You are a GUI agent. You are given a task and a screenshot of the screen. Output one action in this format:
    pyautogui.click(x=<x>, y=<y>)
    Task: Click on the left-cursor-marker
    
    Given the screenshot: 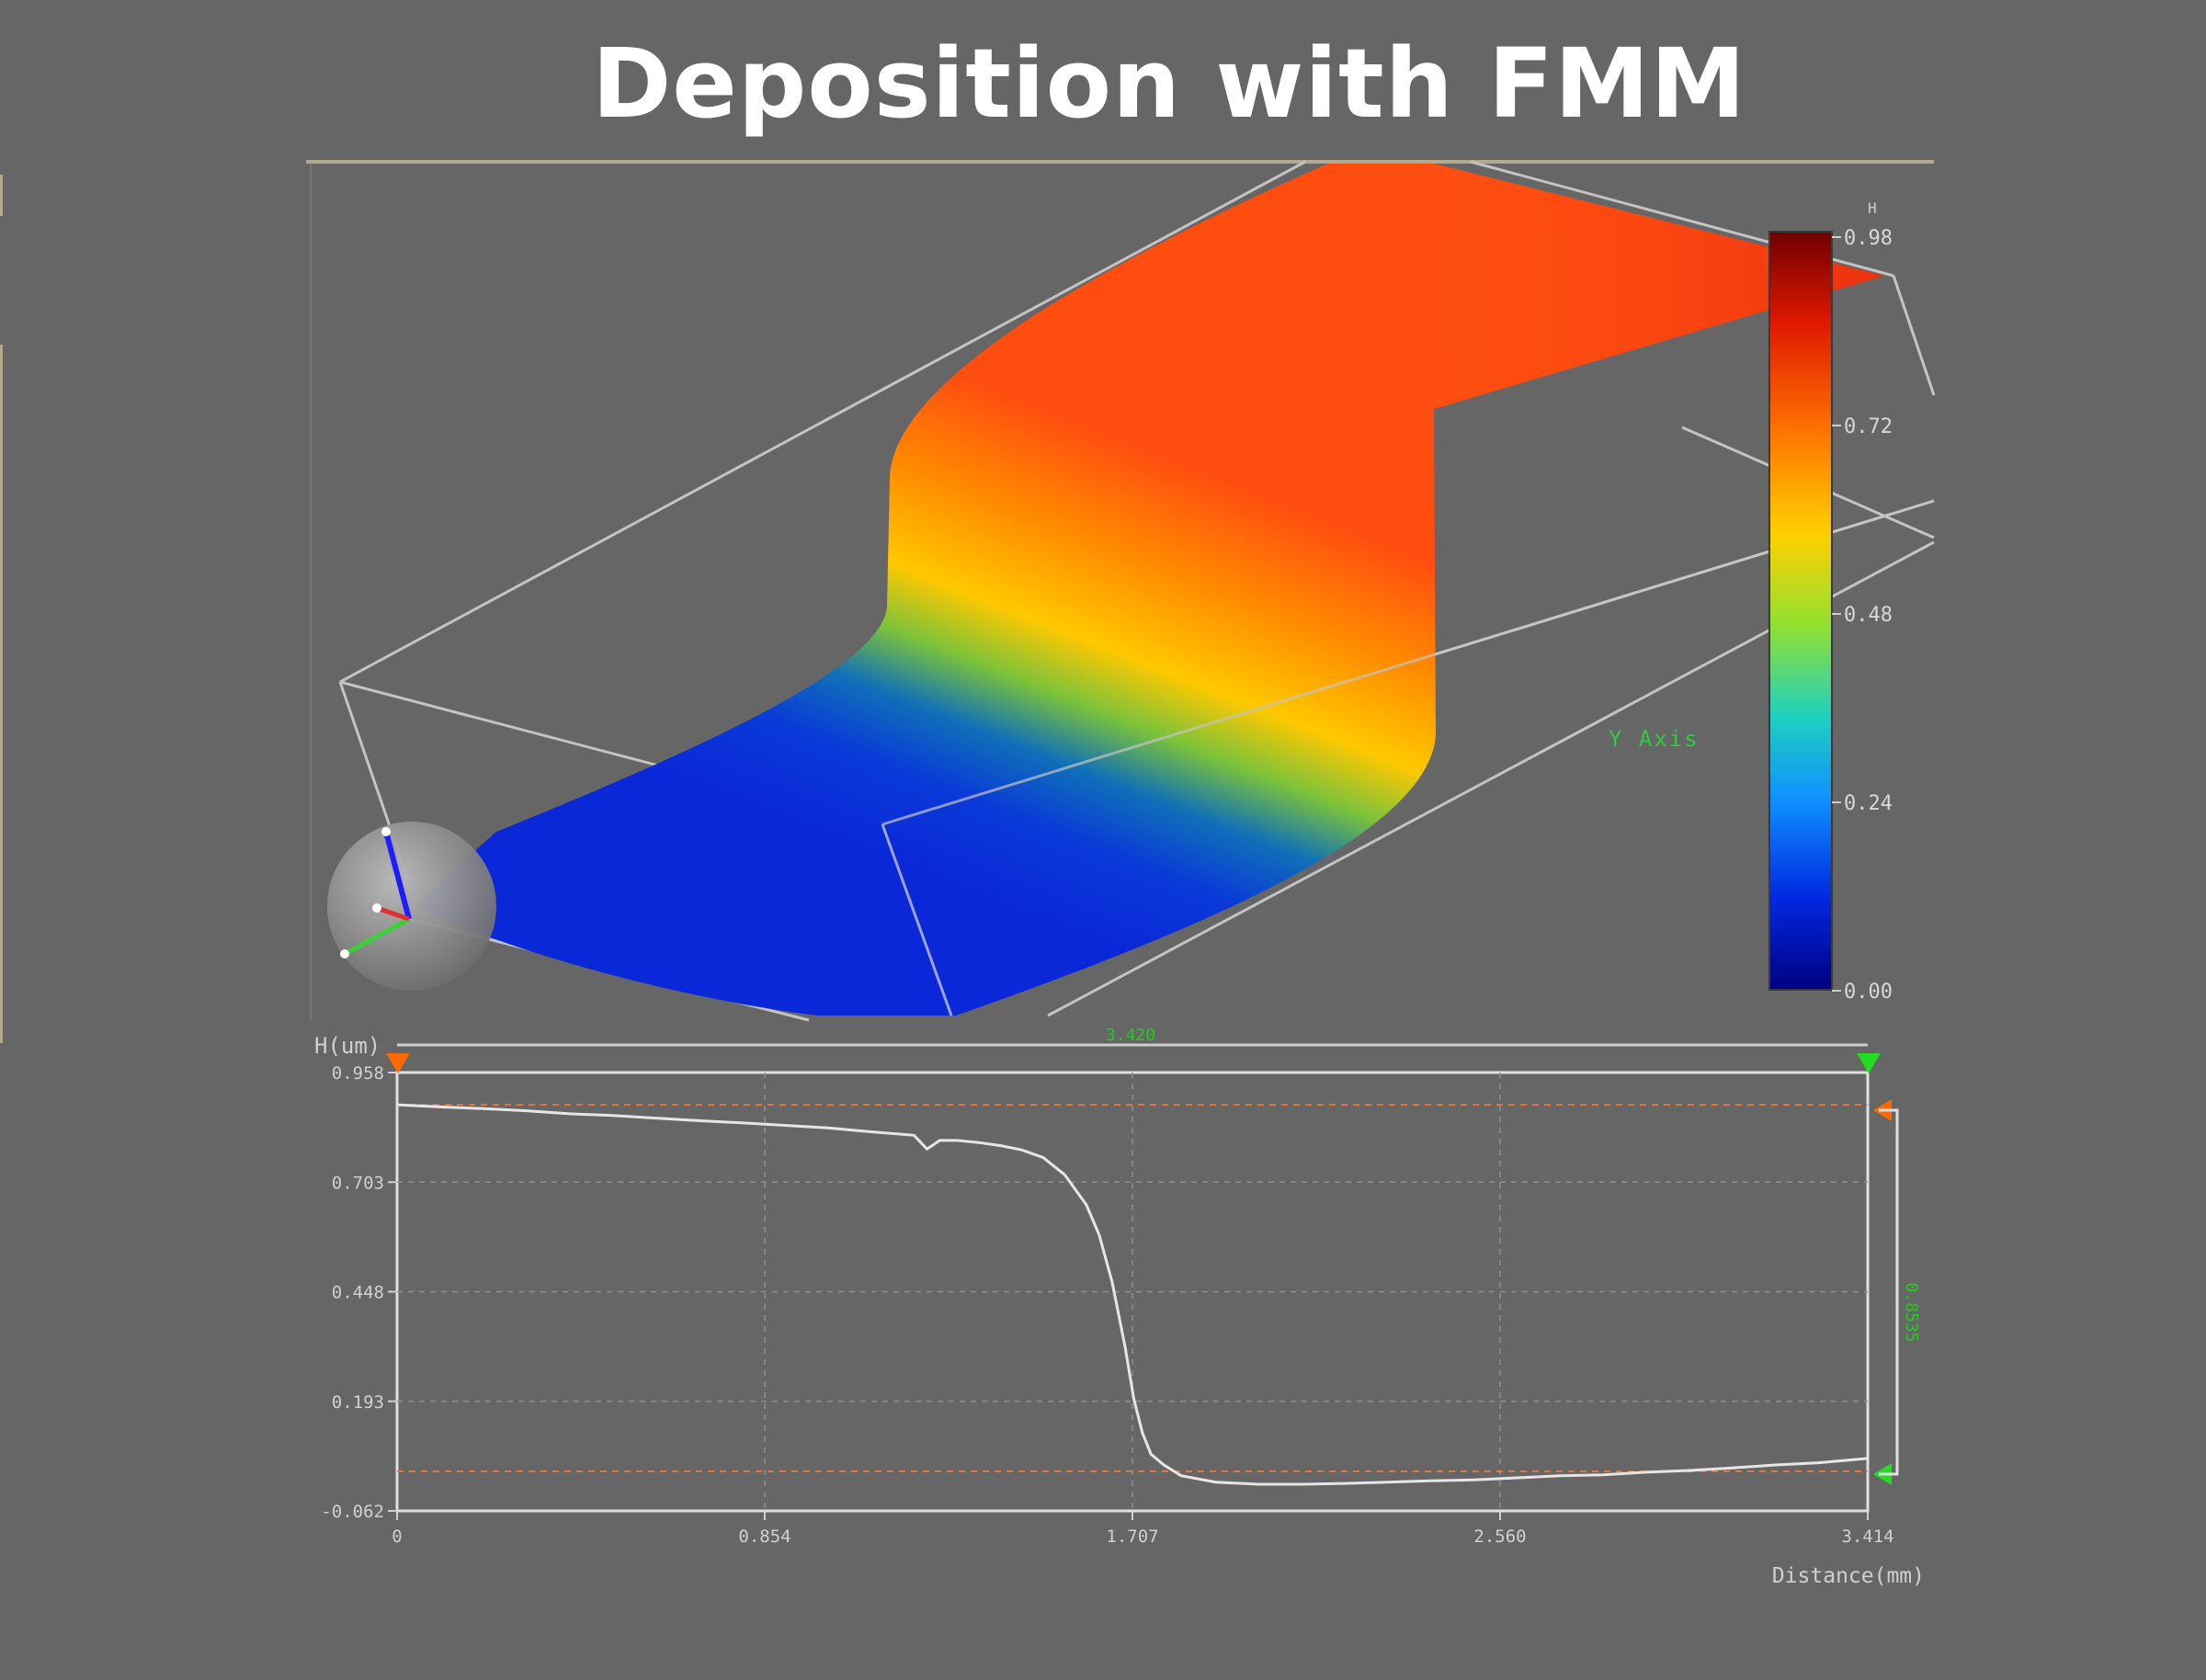 What is the action you would take?
    pyautogui.click(x=398, y=1063)
    